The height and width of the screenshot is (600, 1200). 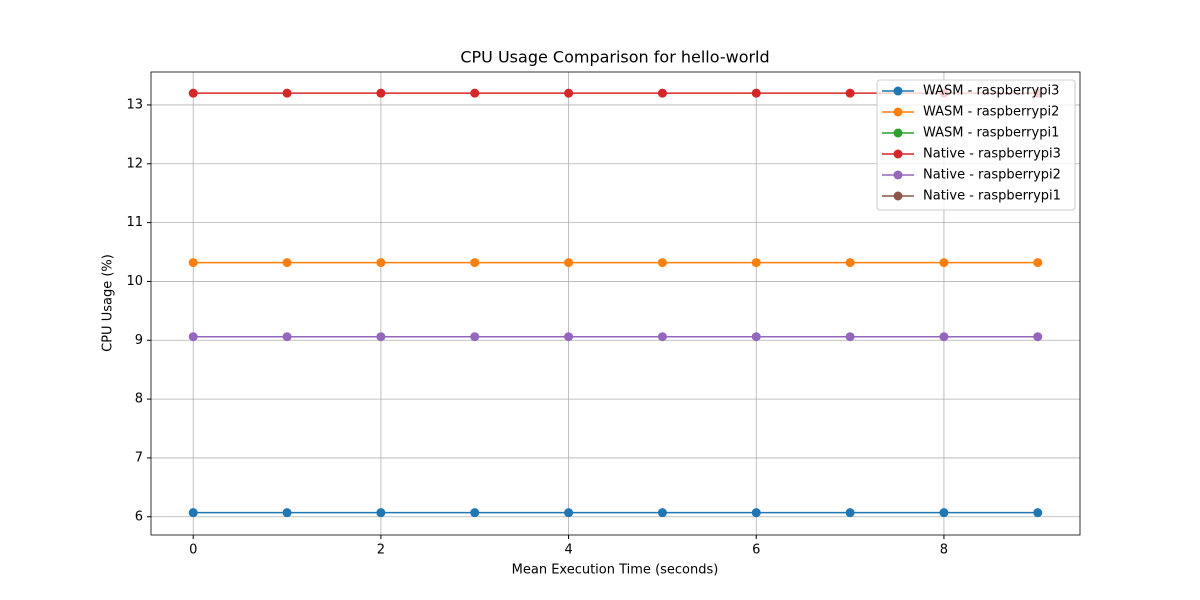 I want to click on y-tick-label: 11, so click(x=134, y=222).